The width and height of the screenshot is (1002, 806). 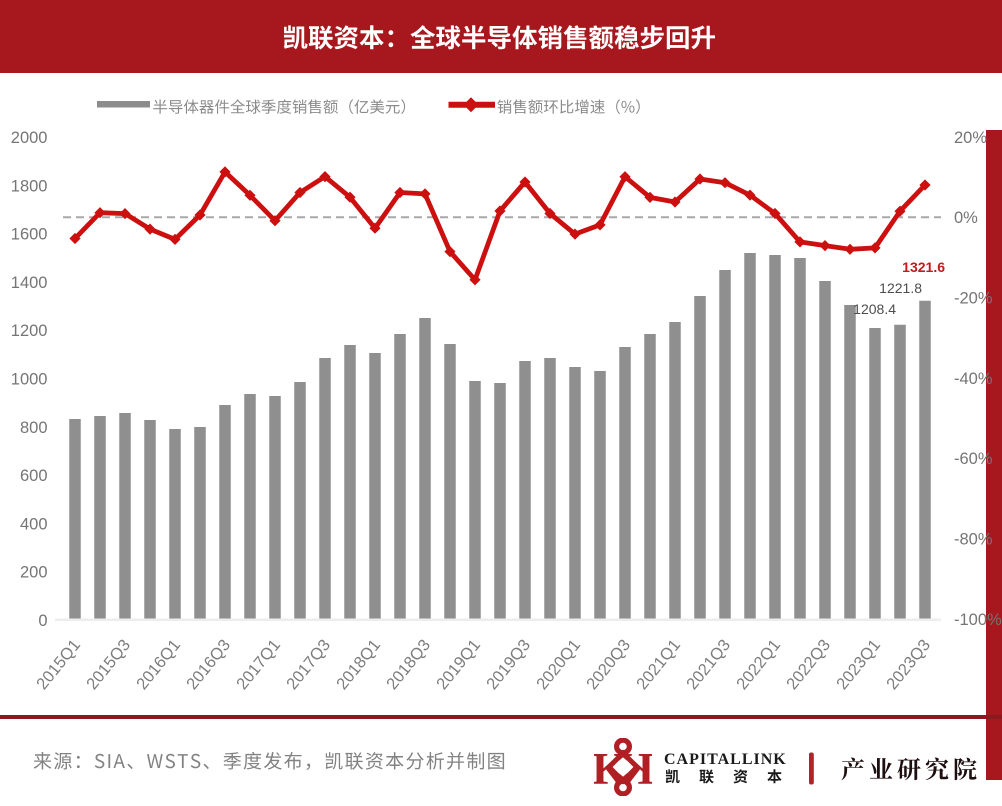 What do you see at coordinates (978, 620) in the screenshot?
I see `svg-text: -100%` at bounding box center [978, 620].